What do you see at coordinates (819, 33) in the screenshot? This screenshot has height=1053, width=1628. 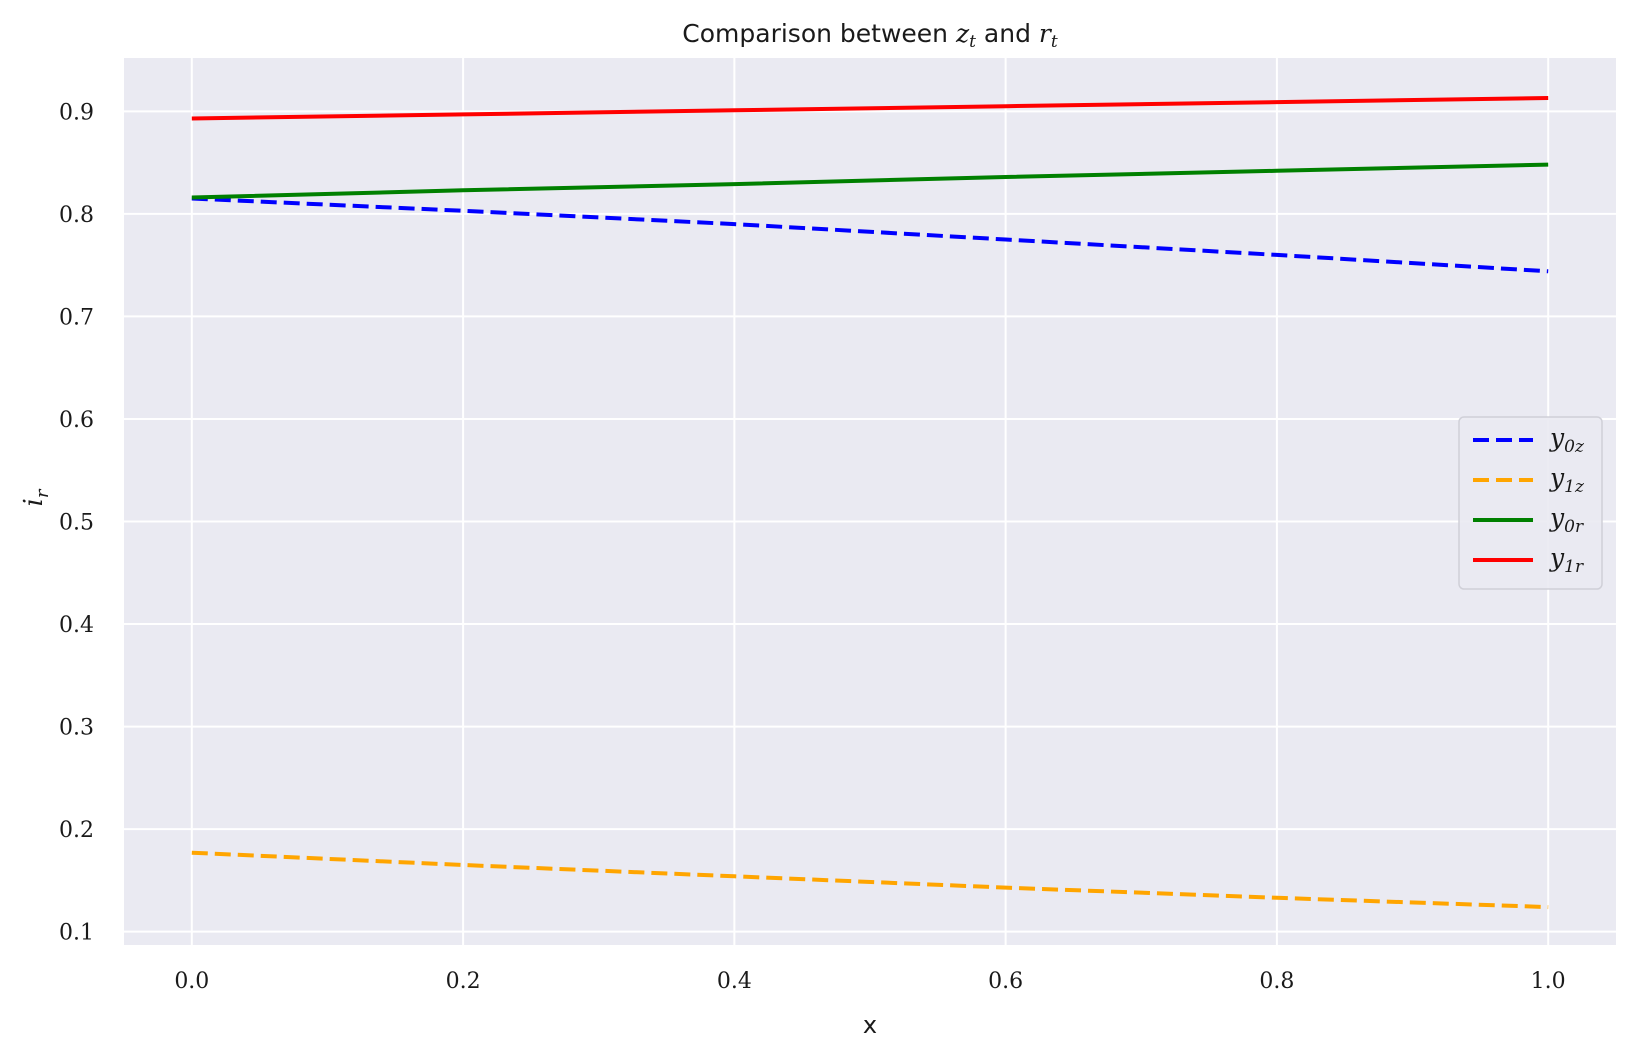 I see `title-prefix: Comparison between` at bounding box center [819, 33].